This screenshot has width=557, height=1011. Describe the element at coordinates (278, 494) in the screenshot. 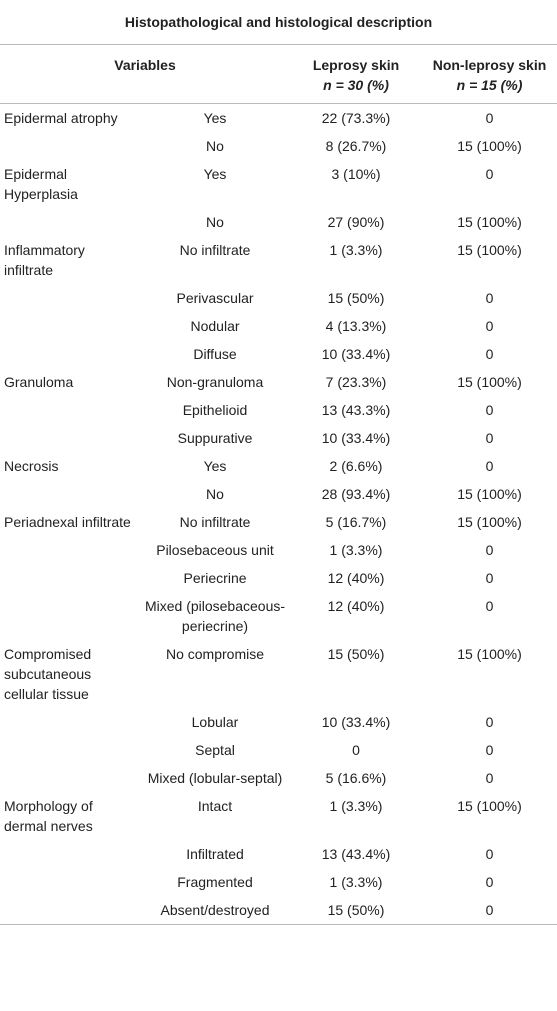

I see `table-row: No 28 (93.4%) 15 (100%)` at that location.